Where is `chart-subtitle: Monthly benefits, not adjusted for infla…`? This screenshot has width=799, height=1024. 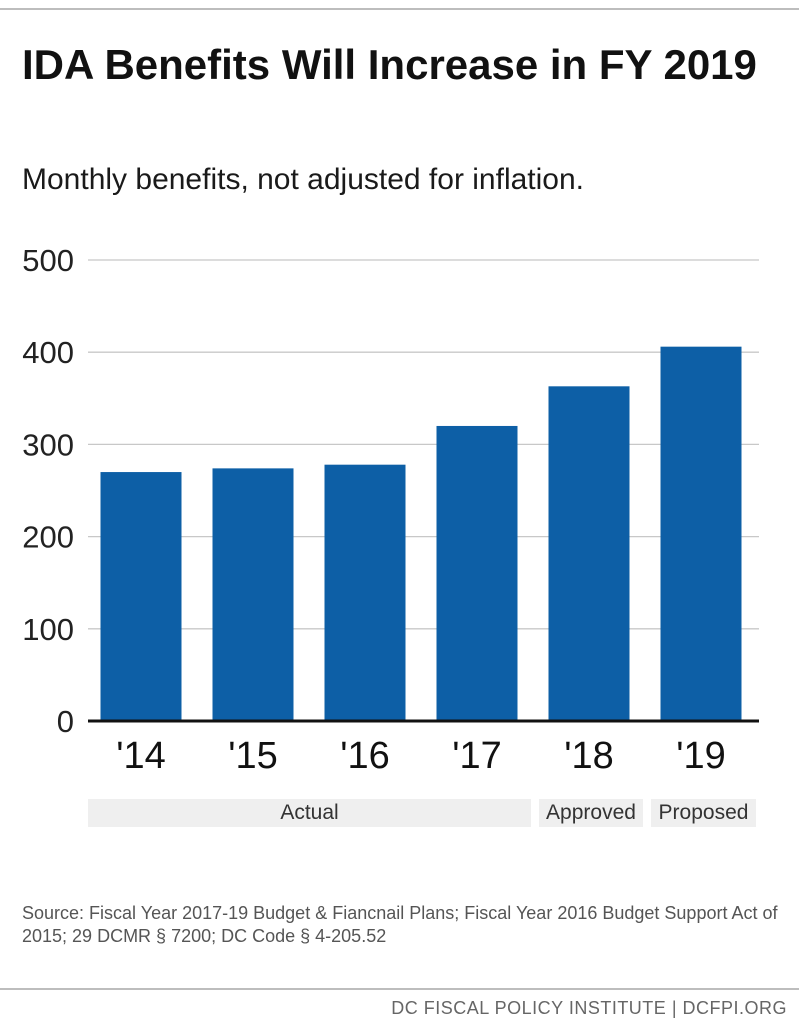
chart-subtitle: Monthly benefits, not adjusted for infla… is located at coordinates (303, 179).